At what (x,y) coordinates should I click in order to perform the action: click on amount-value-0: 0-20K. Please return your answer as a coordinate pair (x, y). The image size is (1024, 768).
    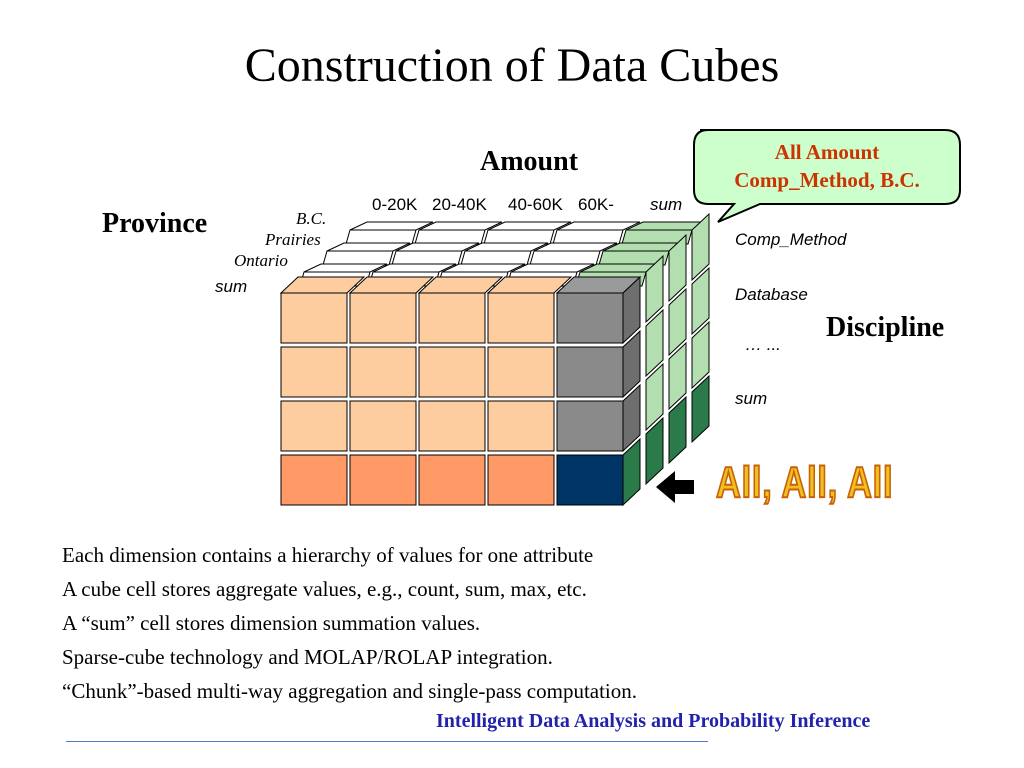
    Looking at the image, I should click on (395, 204).